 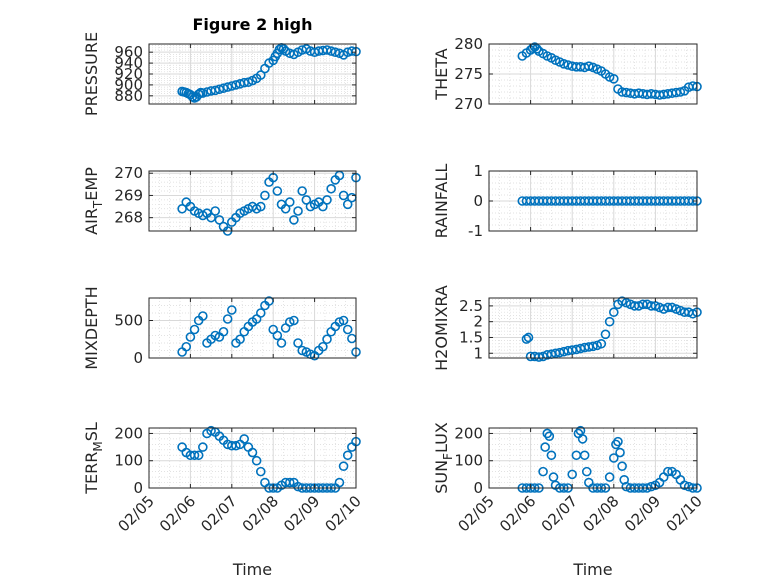 I want to click on y-tick-label: 880, so click(x=128, y=96).